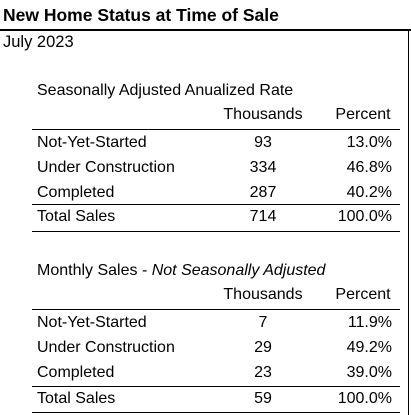 The width and height of the screenshot is (411, 415). Describe the element at coordinates (38, 42) in the screenshot. I see `page-subtitle: July 2023` at that location.